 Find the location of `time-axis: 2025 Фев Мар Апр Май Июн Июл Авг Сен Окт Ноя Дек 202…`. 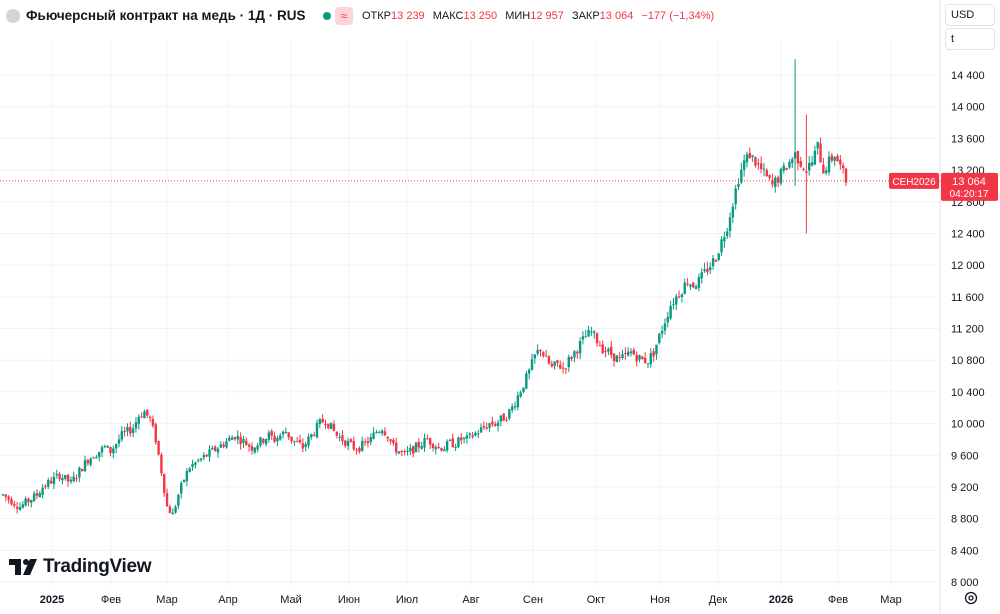

time-axis: 2025 Фев Мар Апр Май Июн Июл Авг Сен Окт Ноя Дек 202… is located at coordinates (471, 600).